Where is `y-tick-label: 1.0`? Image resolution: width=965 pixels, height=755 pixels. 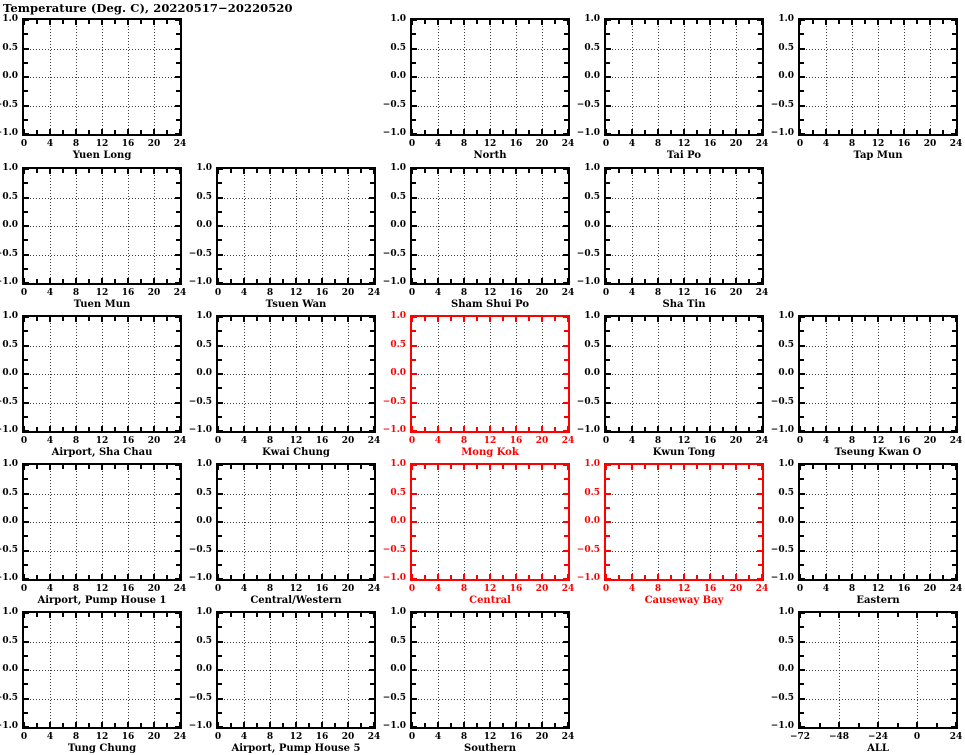
y-tick-label: 1.0 is located at coordinates (204, 168).